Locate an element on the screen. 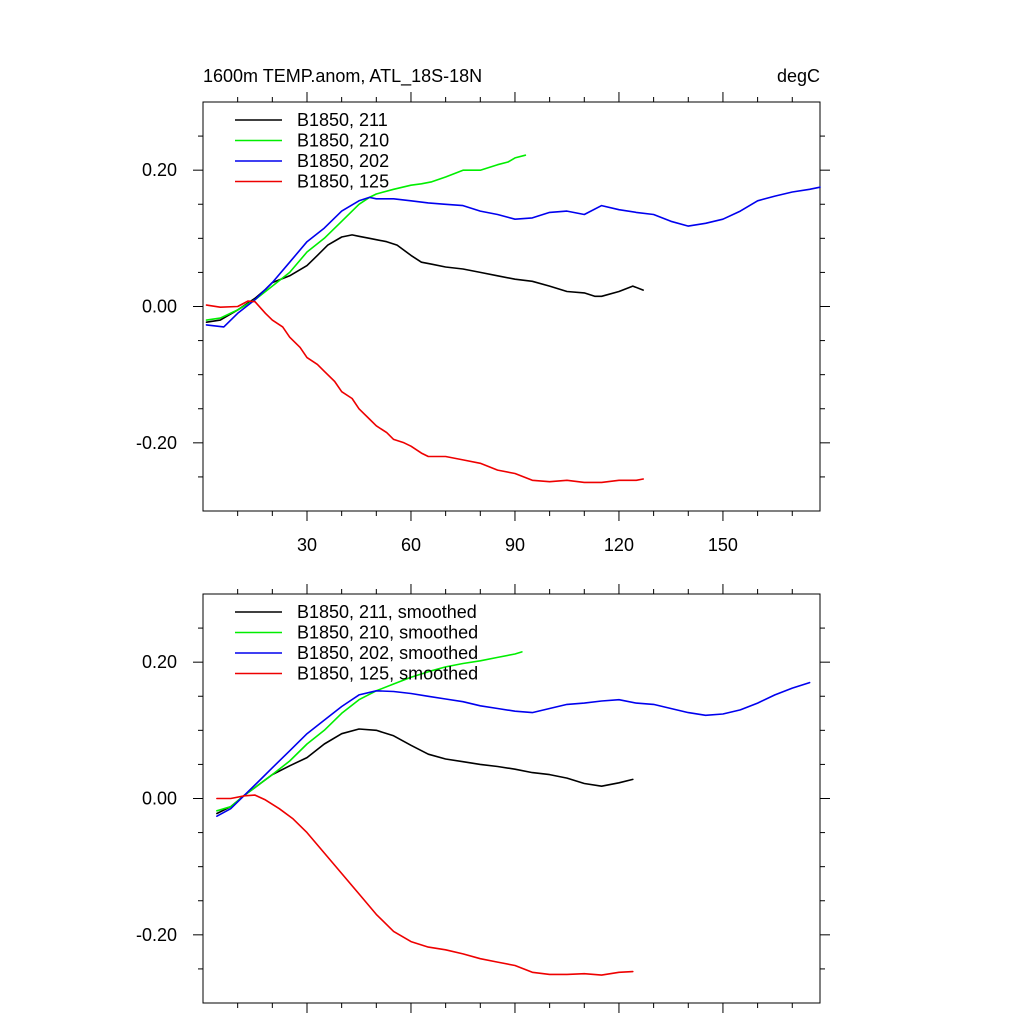 The width and height of the screenshot is (1024, 1024). x-tick-label: 90 is located at coordinates (515, 545).